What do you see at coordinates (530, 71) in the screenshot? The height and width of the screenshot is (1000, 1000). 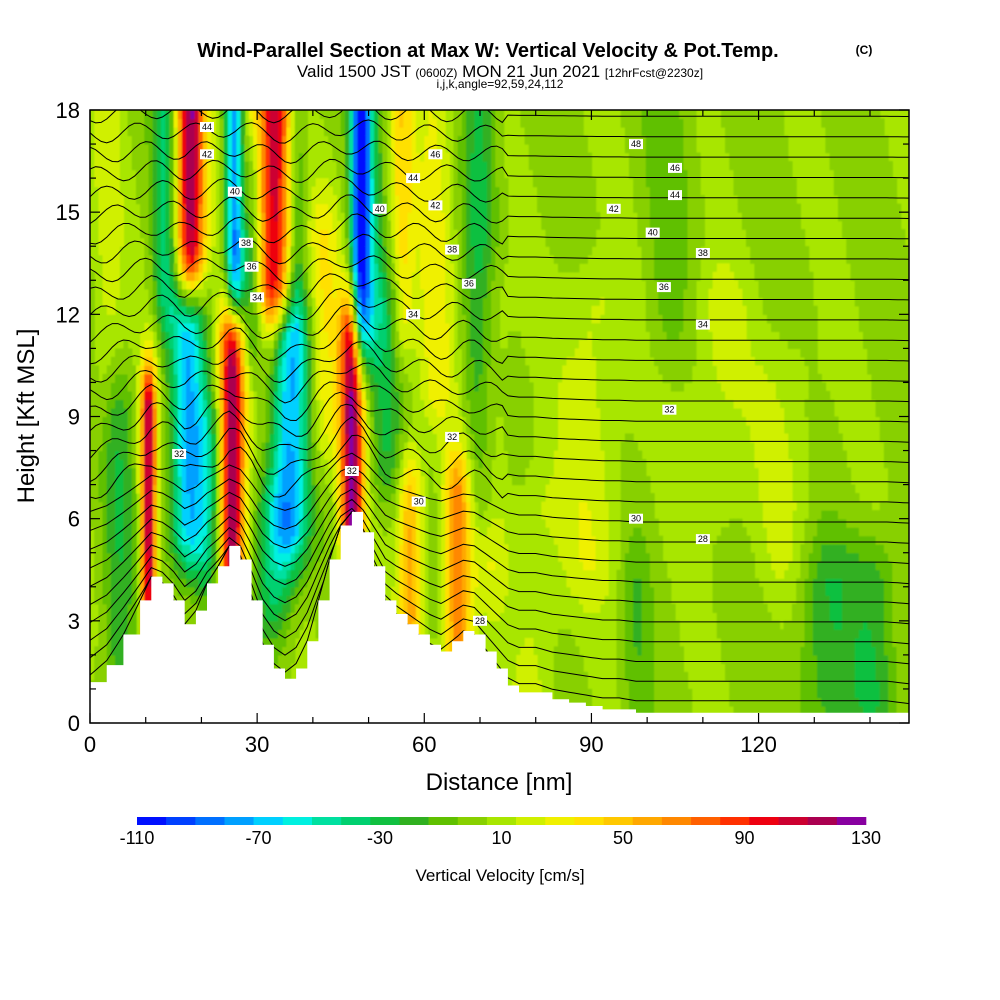 I see `subtitle-date: MON 21 Jun 2021` at bounding box center [530, 71].